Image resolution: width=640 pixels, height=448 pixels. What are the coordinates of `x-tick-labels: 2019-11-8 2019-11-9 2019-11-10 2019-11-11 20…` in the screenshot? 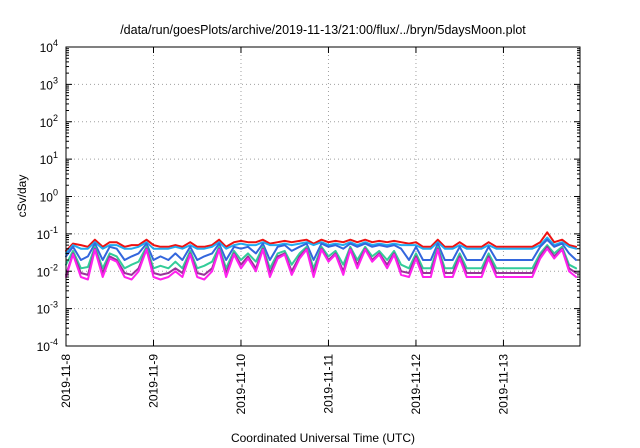 It's located at (284, 384).